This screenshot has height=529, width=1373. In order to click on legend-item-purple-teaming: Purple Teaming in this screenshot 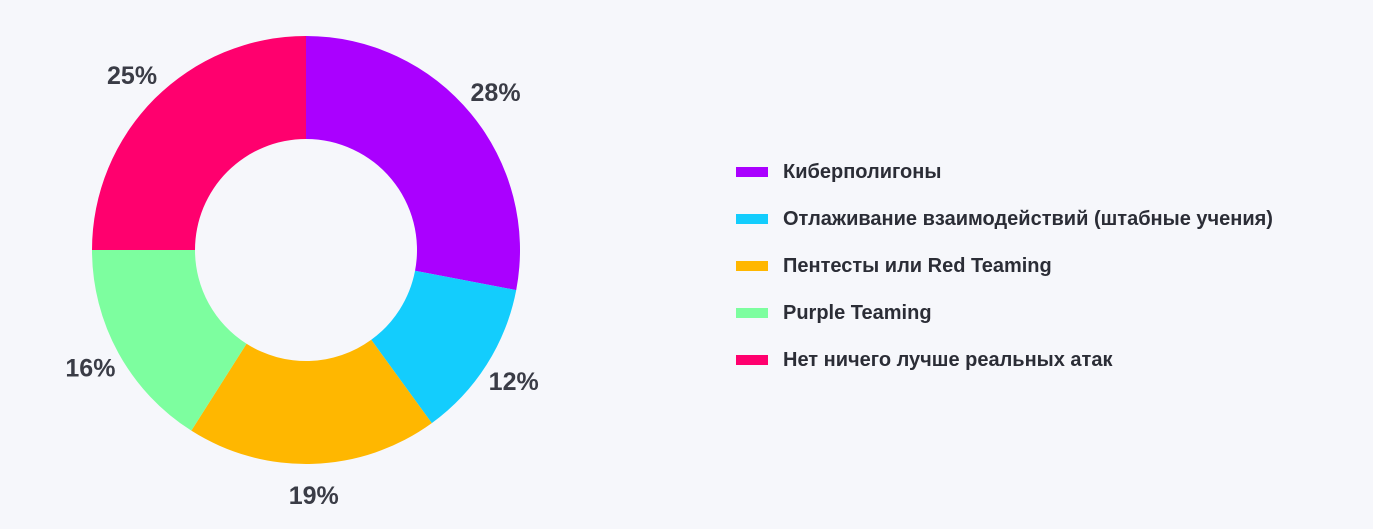, I will do `click(1051, 313)`.